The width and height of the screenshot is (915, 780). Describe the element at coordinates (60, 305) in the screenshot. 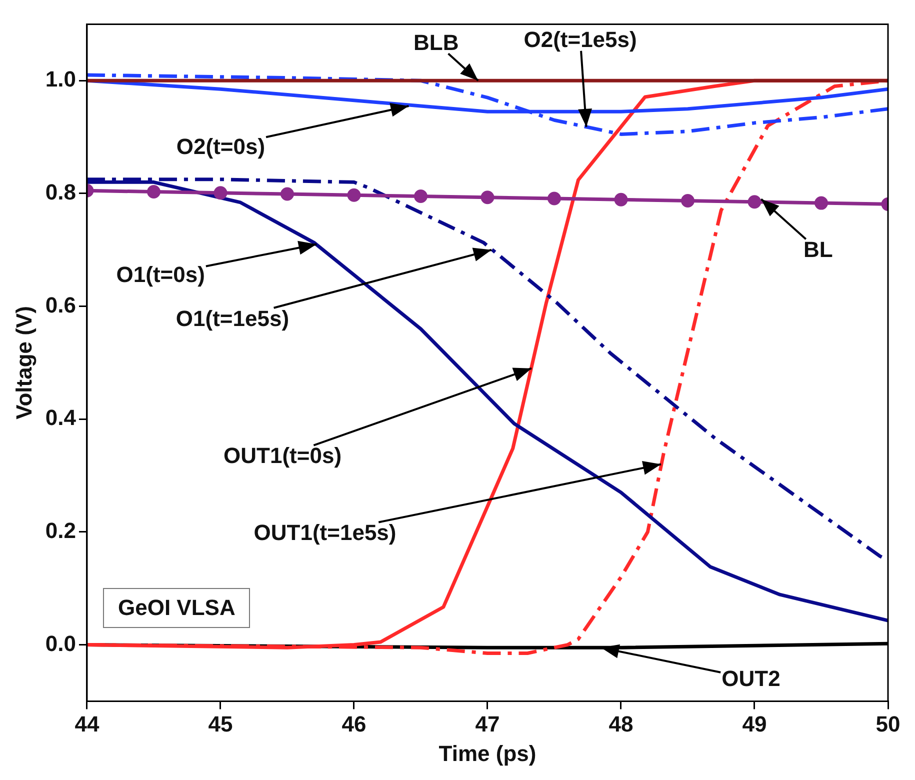

I see `y-tick-label: 0.6` at that location.